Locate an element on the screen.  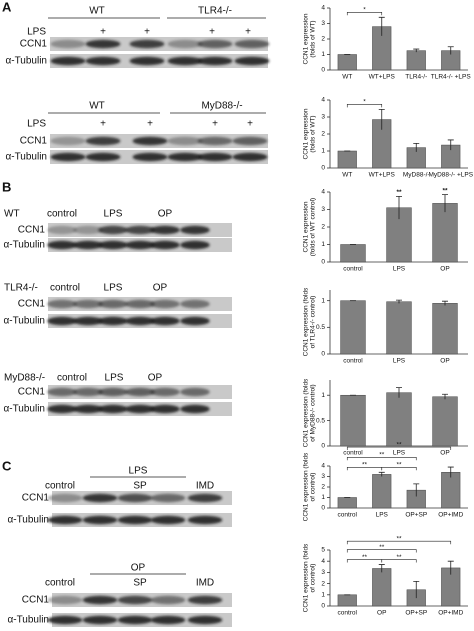
blot-header: OP is located at coordinates (138, 568).